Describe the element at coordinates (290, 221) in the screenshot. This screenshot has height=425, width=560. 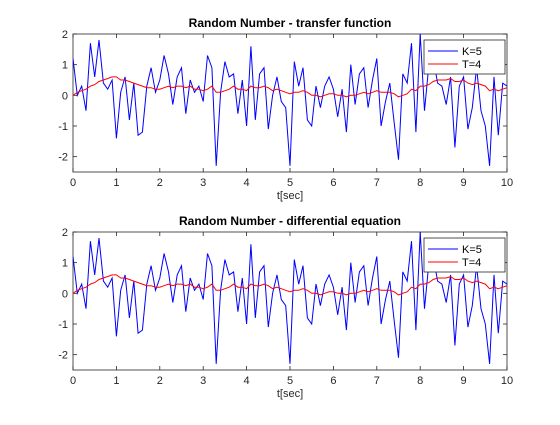
I see `chart-title: Random Number - differential equation` at that location.